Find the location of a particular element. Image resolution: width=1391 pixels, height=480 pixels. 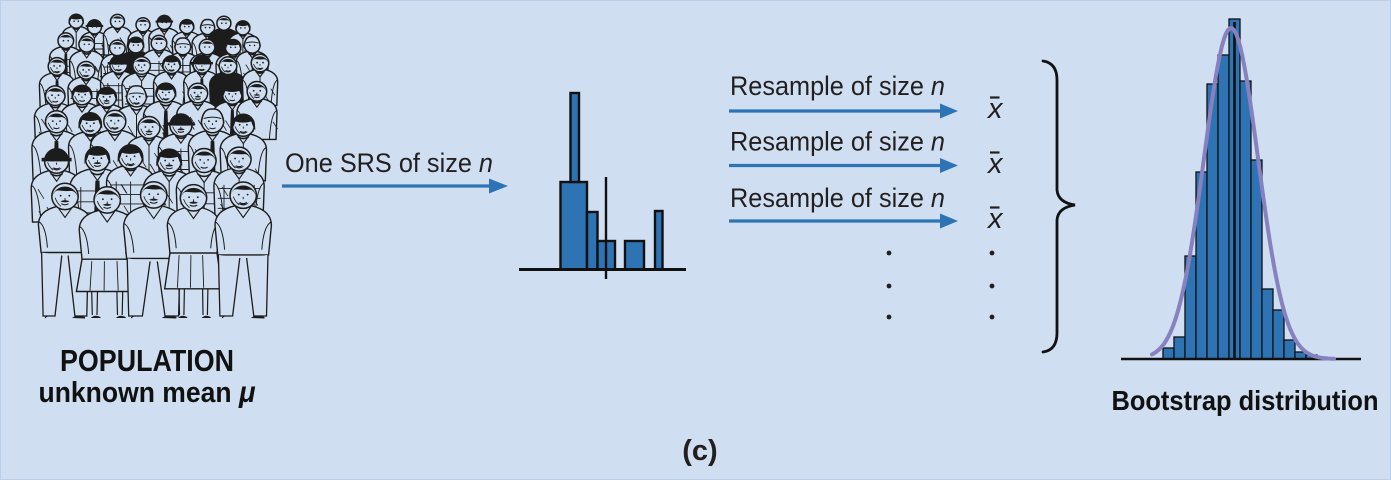

svg-text: POPULATION is located at coordinates (147, 360).